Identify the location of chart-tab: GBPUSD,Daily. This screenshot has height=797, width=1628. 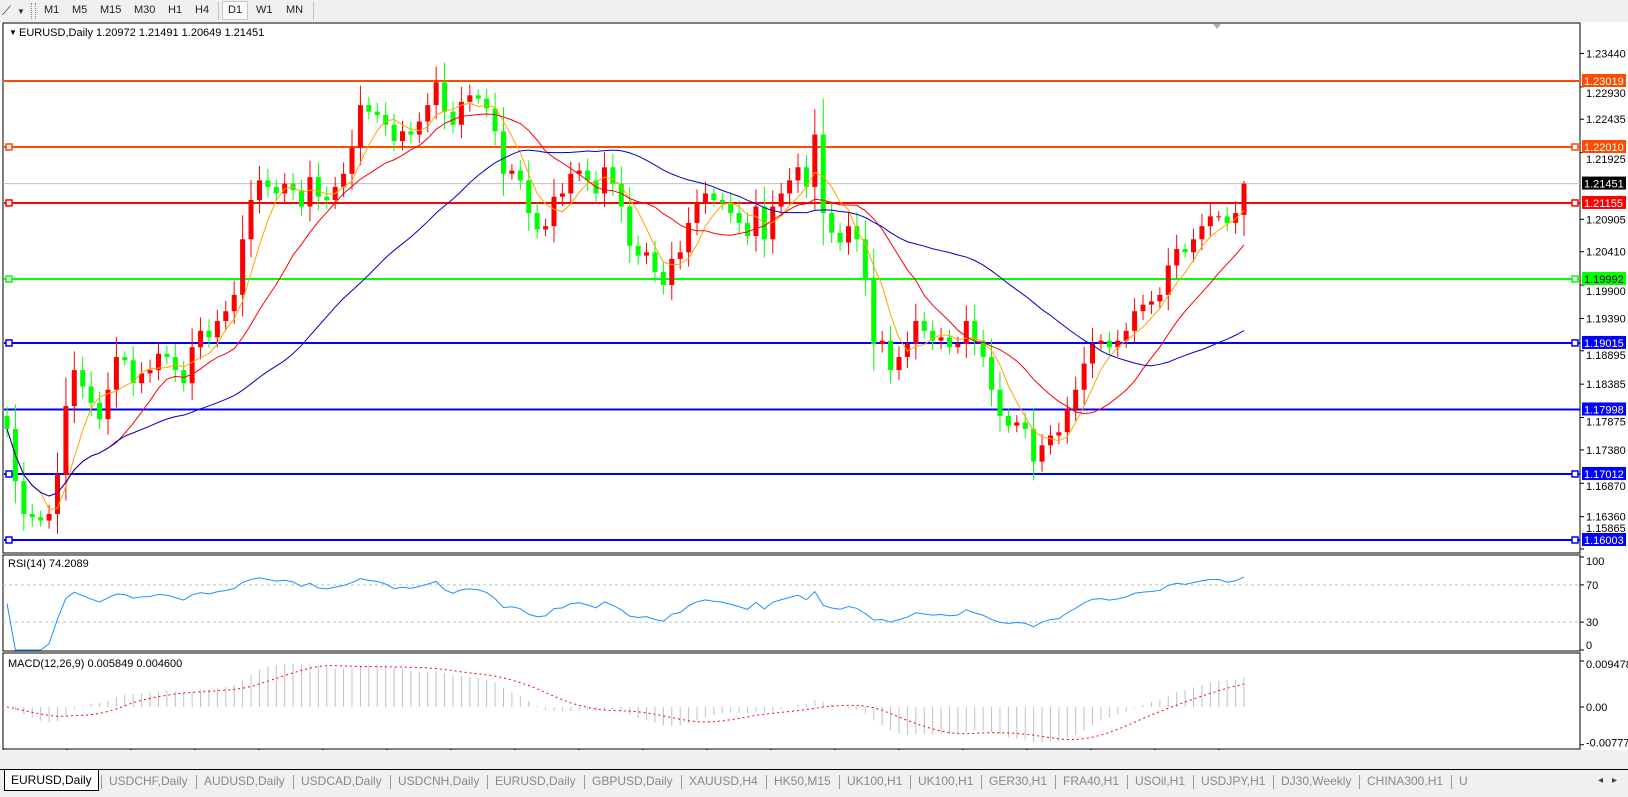
(632, 781).